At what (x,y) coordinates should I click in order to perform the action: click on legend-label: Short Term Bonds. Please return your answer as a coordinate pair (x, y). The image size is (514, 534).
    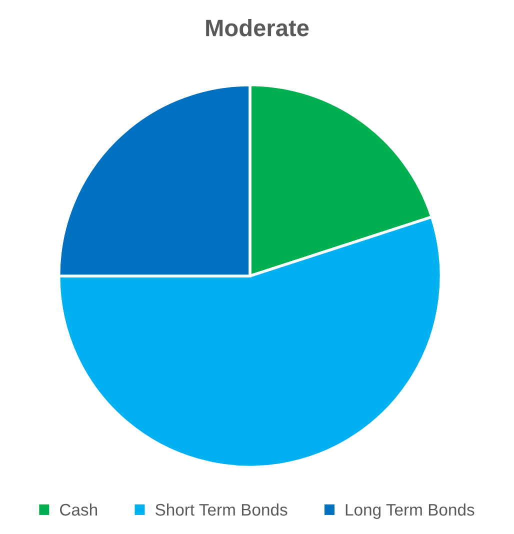
    Looking at the image, I should click on (222, 509).